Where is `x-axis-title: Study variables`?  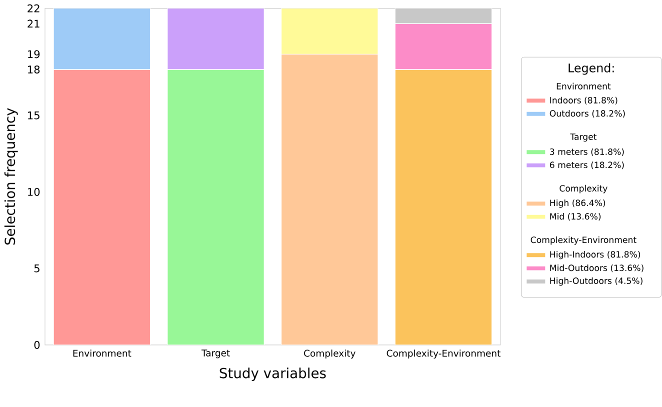
x-axis-title: Study variables is located at coordinates (273, 375).